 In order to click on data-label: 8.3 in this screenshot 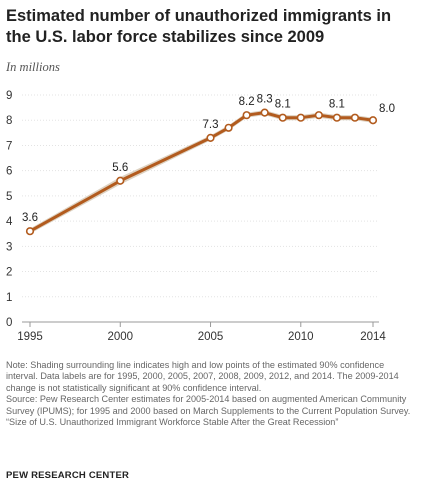, I will do `click(265, 100)`.